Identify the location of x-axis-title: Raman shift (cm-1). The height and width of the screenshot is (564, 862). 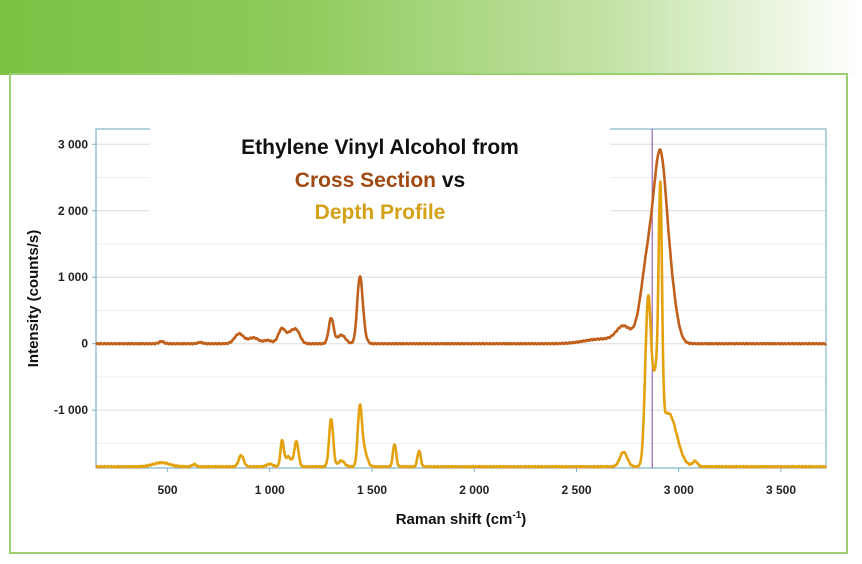
(461, 519).